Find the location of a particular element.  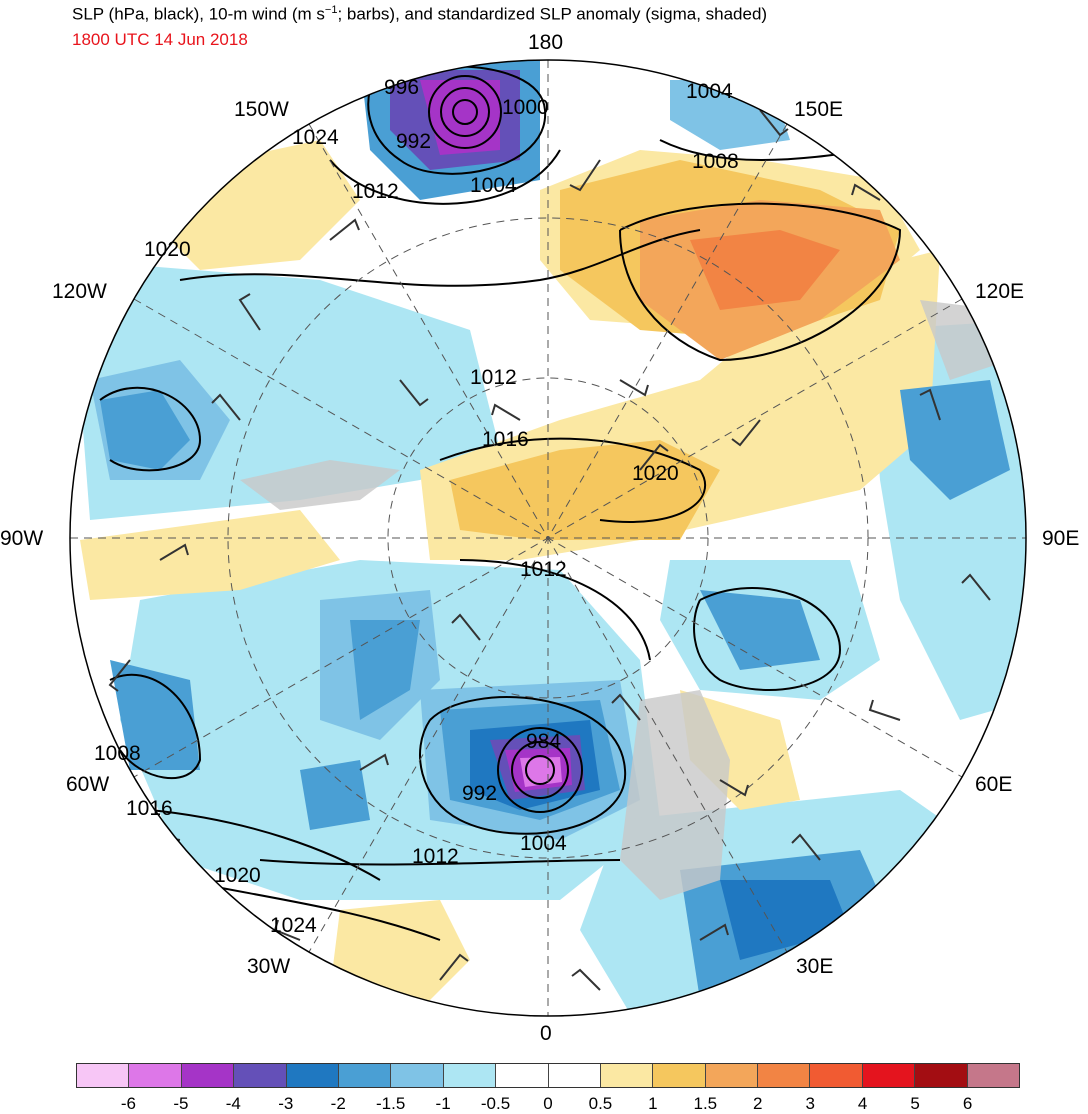

valid-time: 1800 UTC 14 Jun 2018 is located at coordinates (160, 39).